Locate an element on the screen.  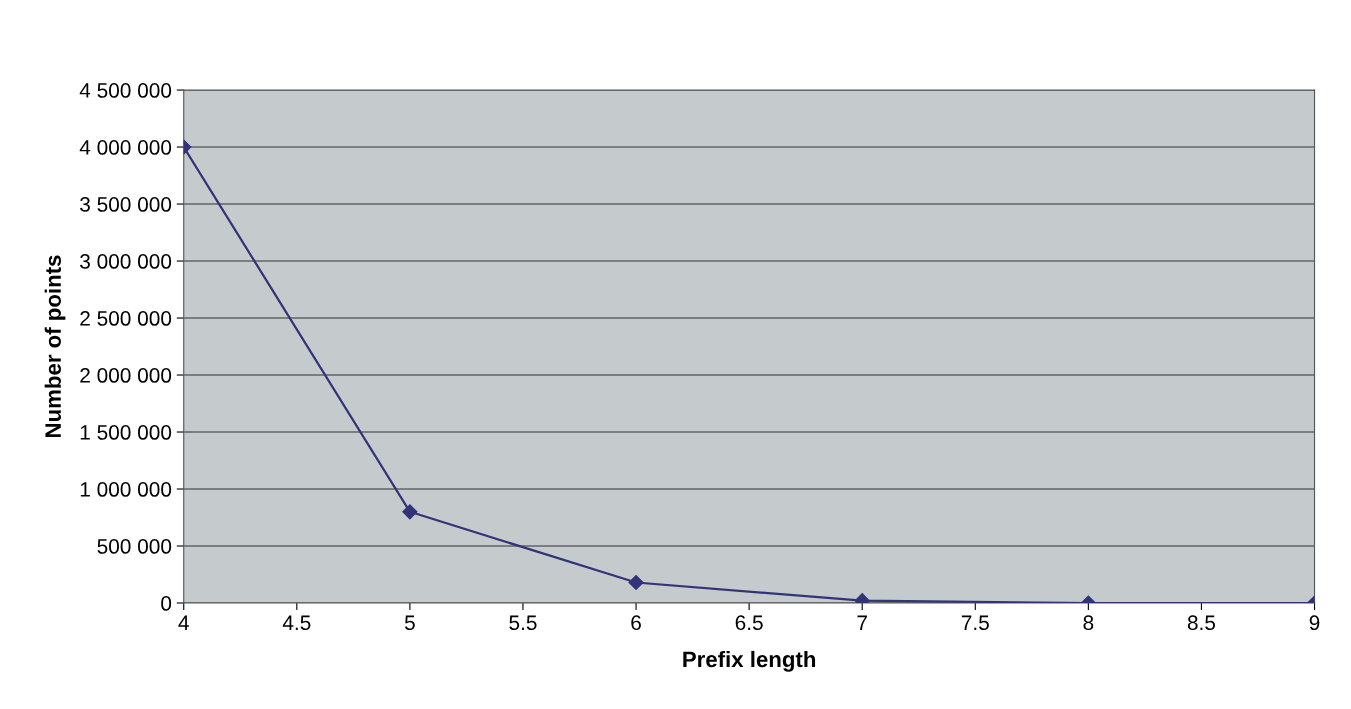
x-tick-label: 7.5 is located at coordinates (975, 623).